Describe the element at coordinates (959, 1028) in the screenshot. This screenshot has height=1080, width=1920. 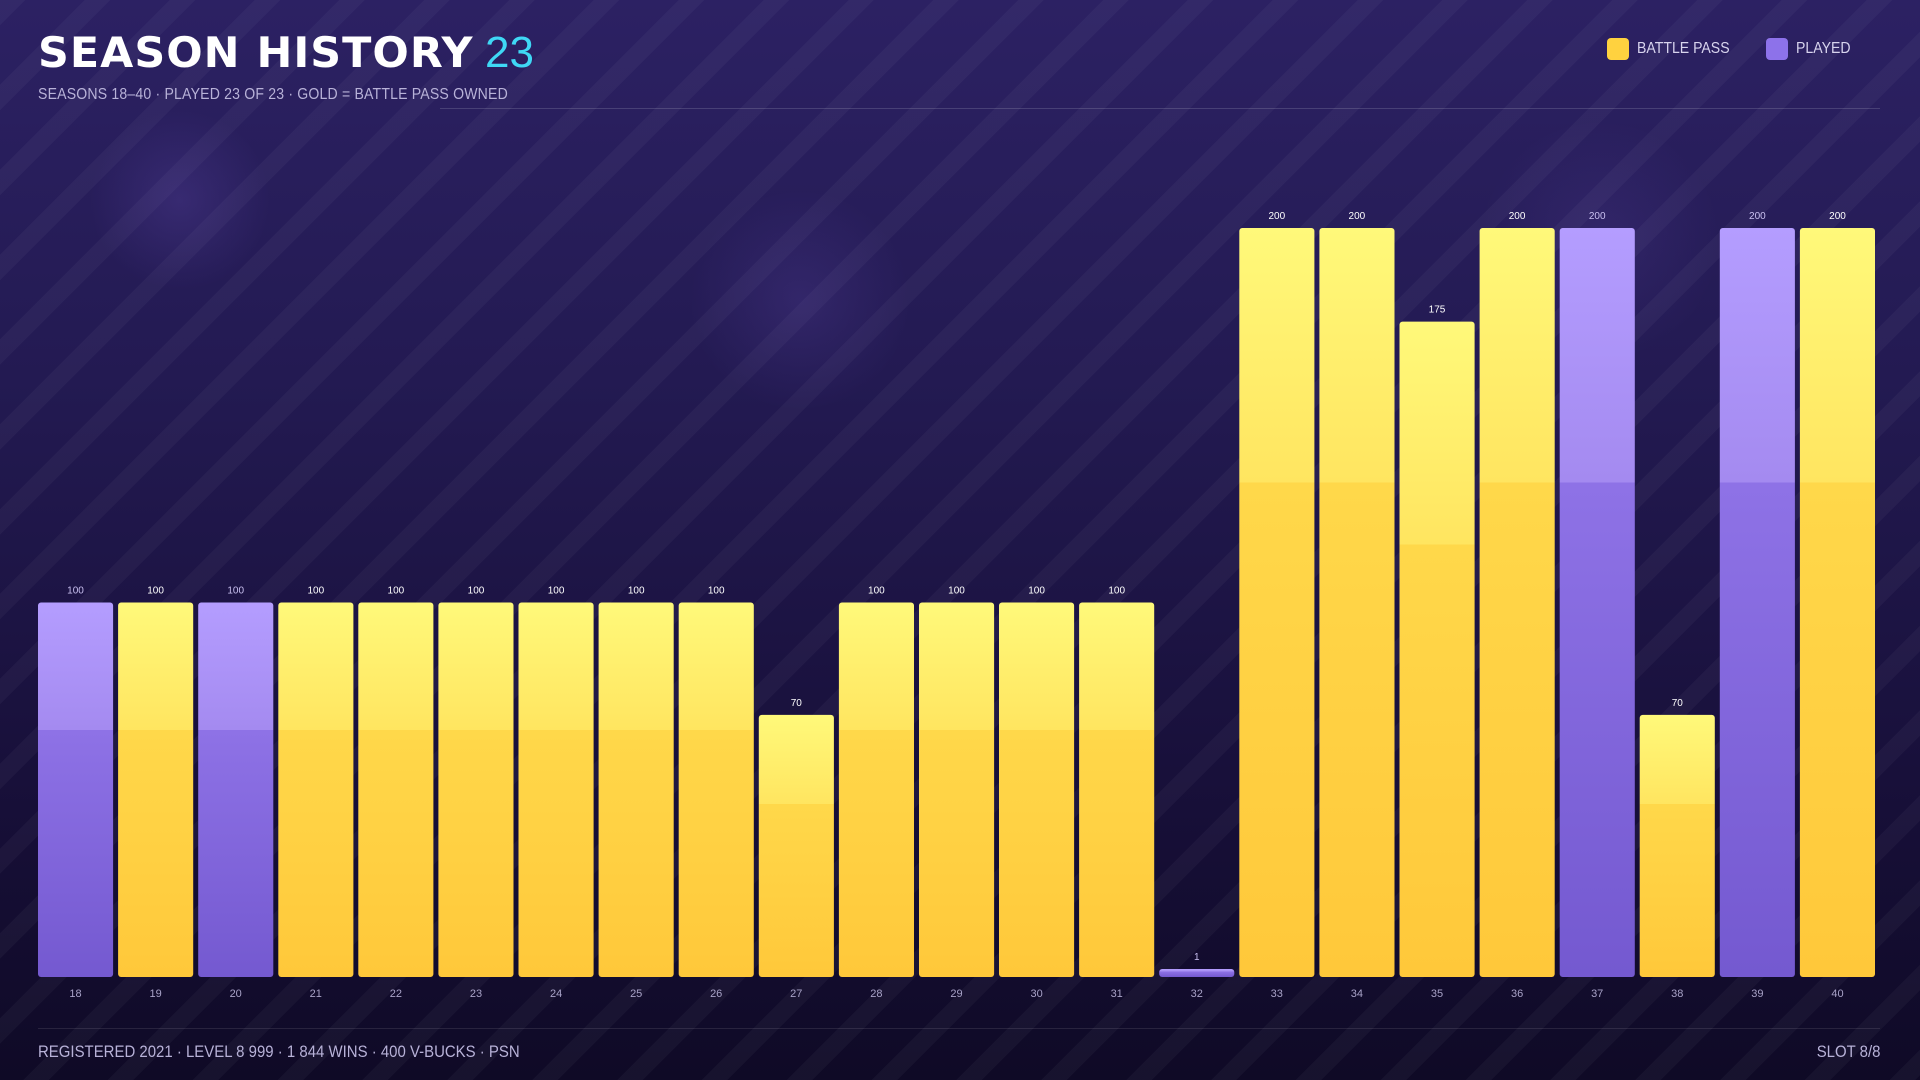
I see `footer-divider` at that location.